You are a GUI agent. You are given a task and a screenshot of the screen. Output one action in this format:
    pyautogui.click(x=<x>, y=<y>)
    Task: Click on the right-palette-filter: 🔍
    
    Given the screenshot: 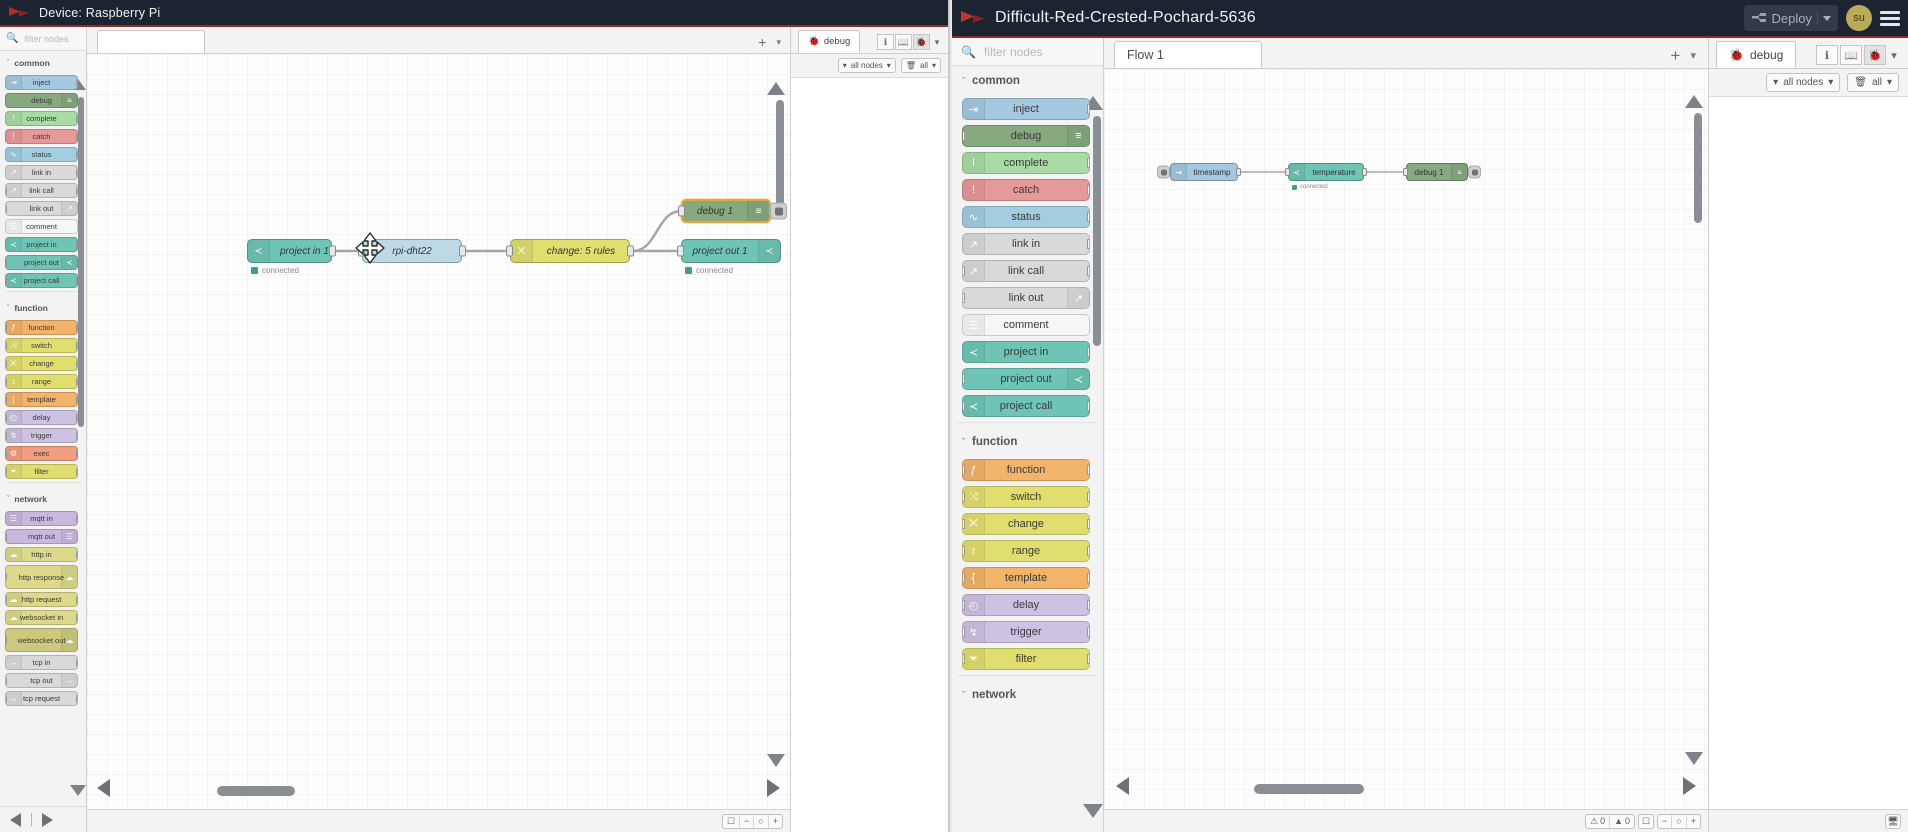 What is the action you would take?
    pyautogui.click(x=1027, y=52)
    